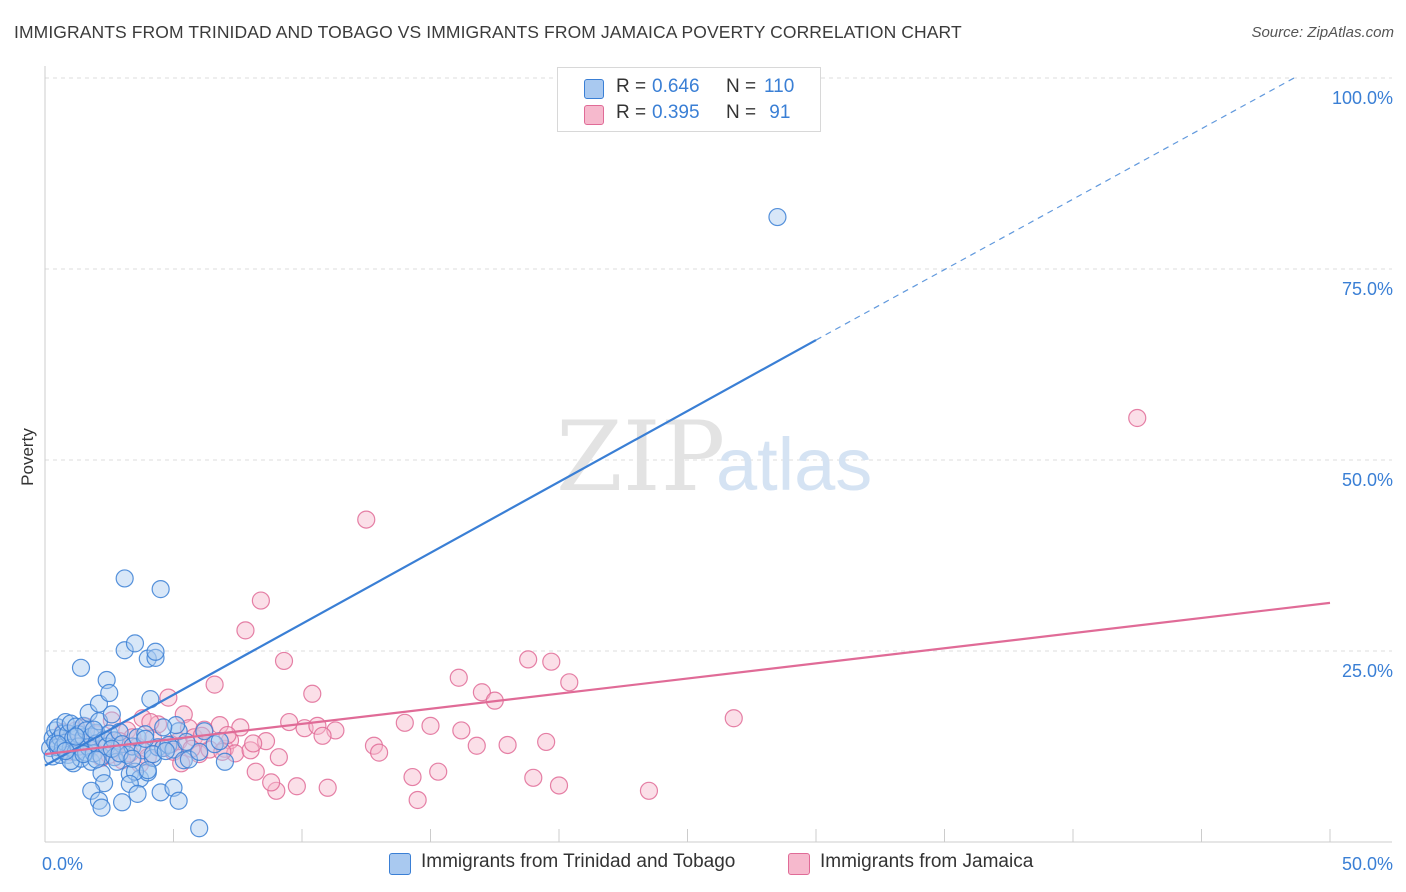 This screenshot has height=892, width=1406. I want to click on bottom-legend-swatch-pink, so click(799, 864).